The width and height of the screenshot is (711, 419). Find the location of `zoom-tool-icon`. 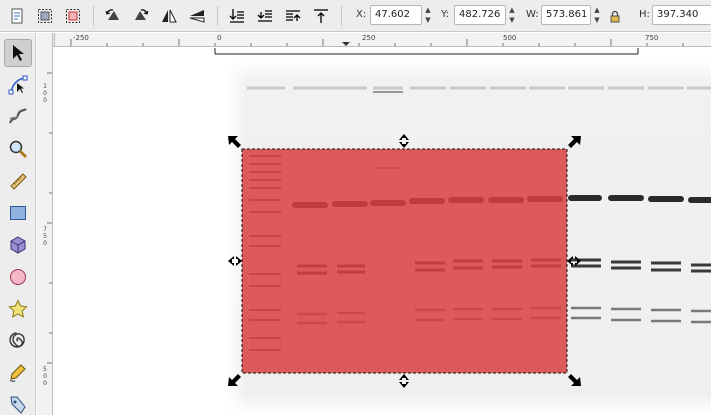

zoom-tool-icon is located at coordinates (18, 149).